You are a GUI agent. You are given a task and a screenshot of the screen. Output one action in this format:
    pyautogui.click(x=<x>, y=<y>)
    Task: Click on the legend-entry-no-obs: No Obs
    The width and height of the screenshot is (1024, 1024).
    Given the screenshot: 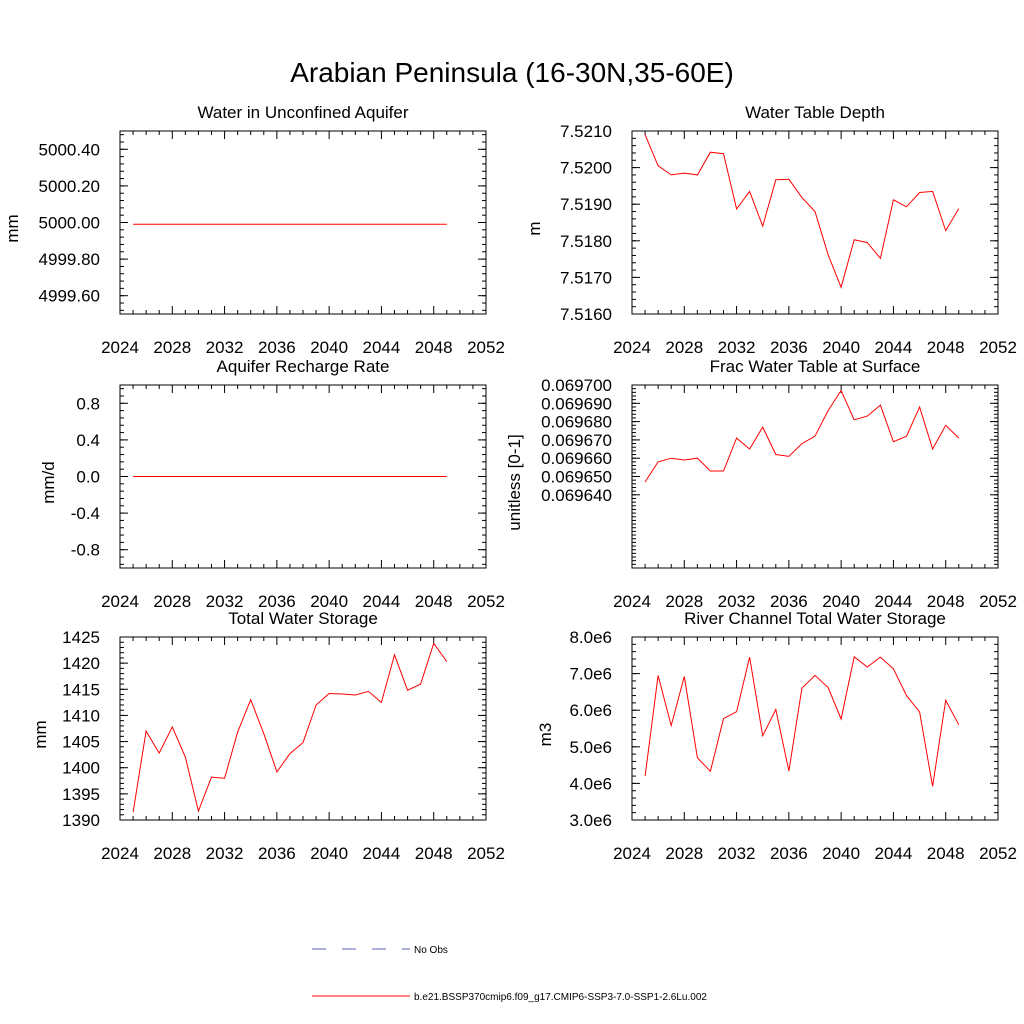 What is the action you would take?
    pyautogui.click(x=380, y=950)
    